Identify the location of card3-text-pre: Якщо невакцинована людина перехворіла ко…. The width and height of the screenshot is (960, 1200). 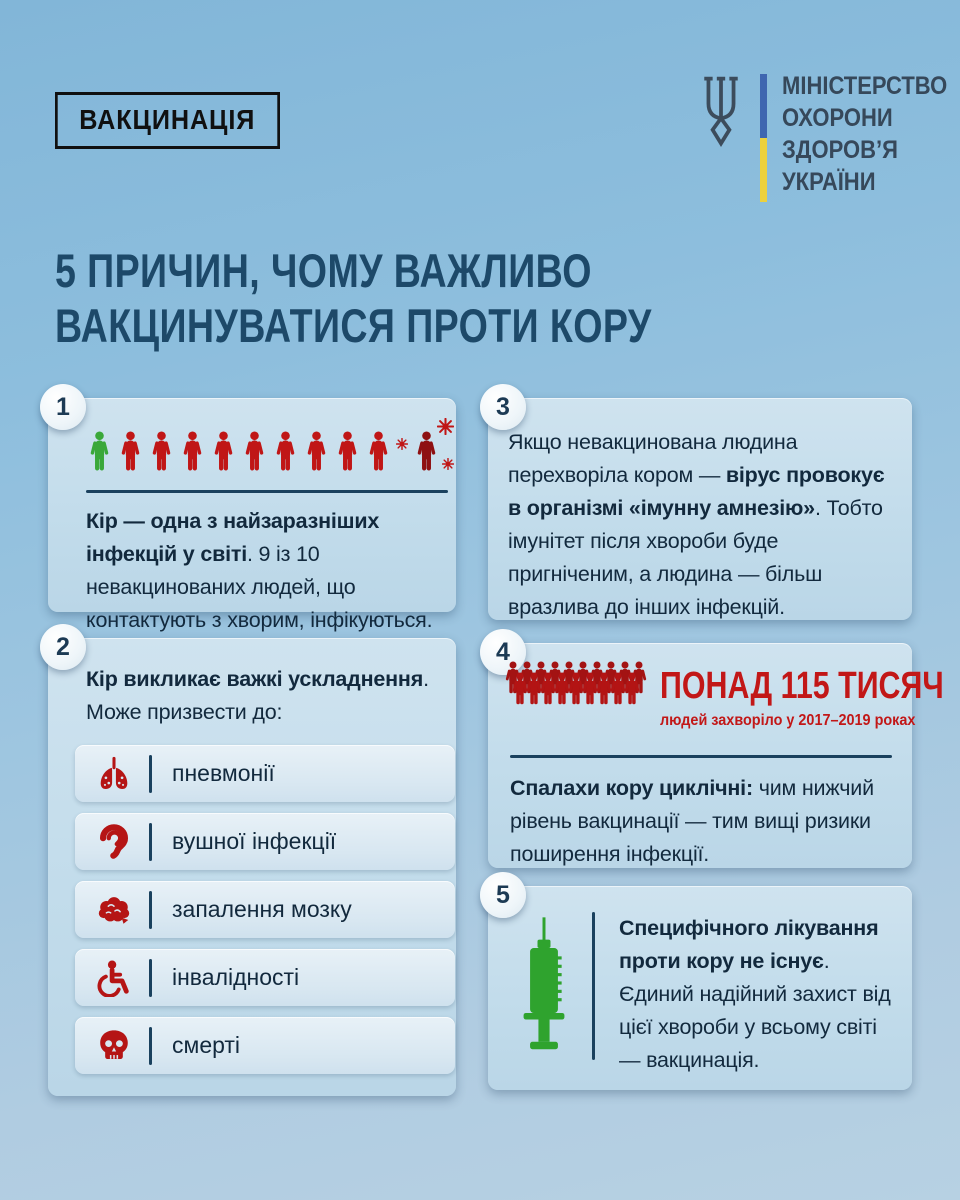
(653, 458).